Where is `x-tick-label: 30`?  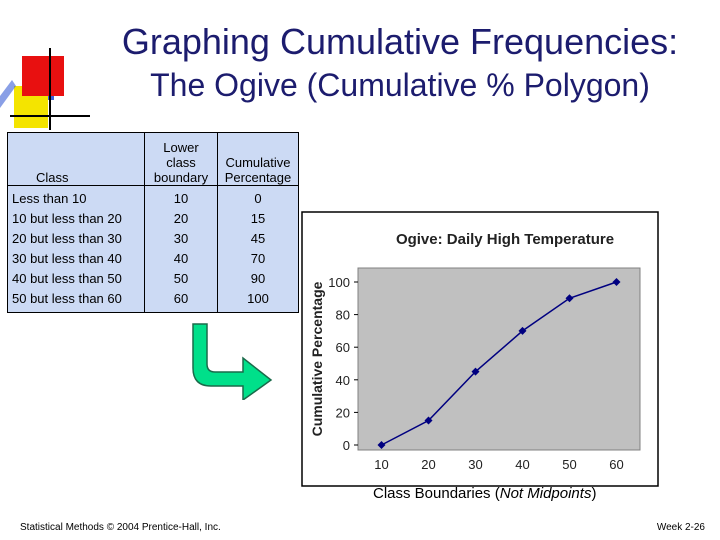
x-tick-label: 30 is located at coordinates (475, 464).